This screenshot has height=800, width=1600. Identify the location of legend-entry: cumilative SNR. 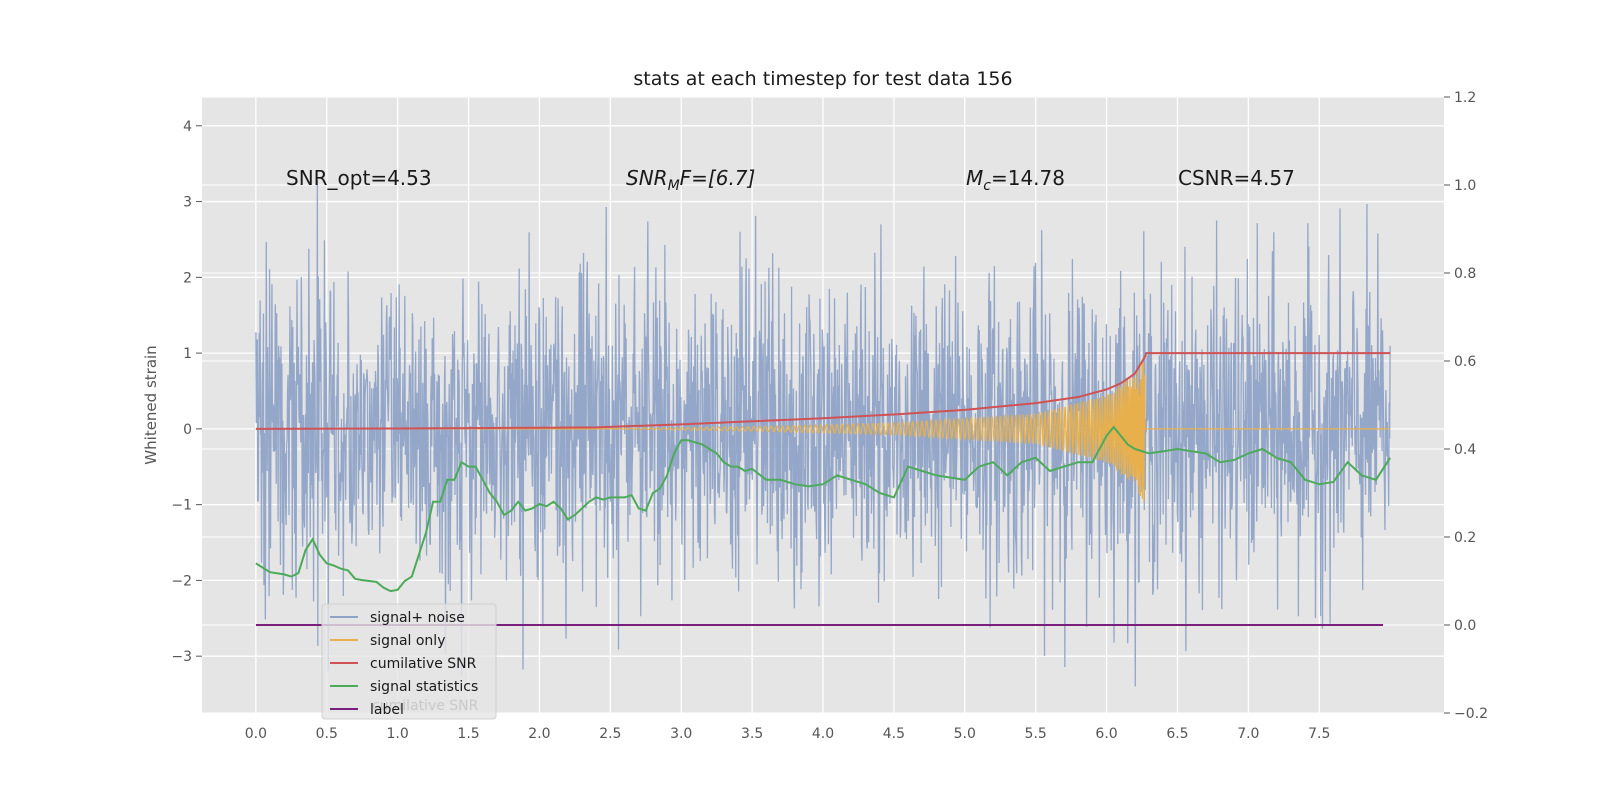
(423, 664).